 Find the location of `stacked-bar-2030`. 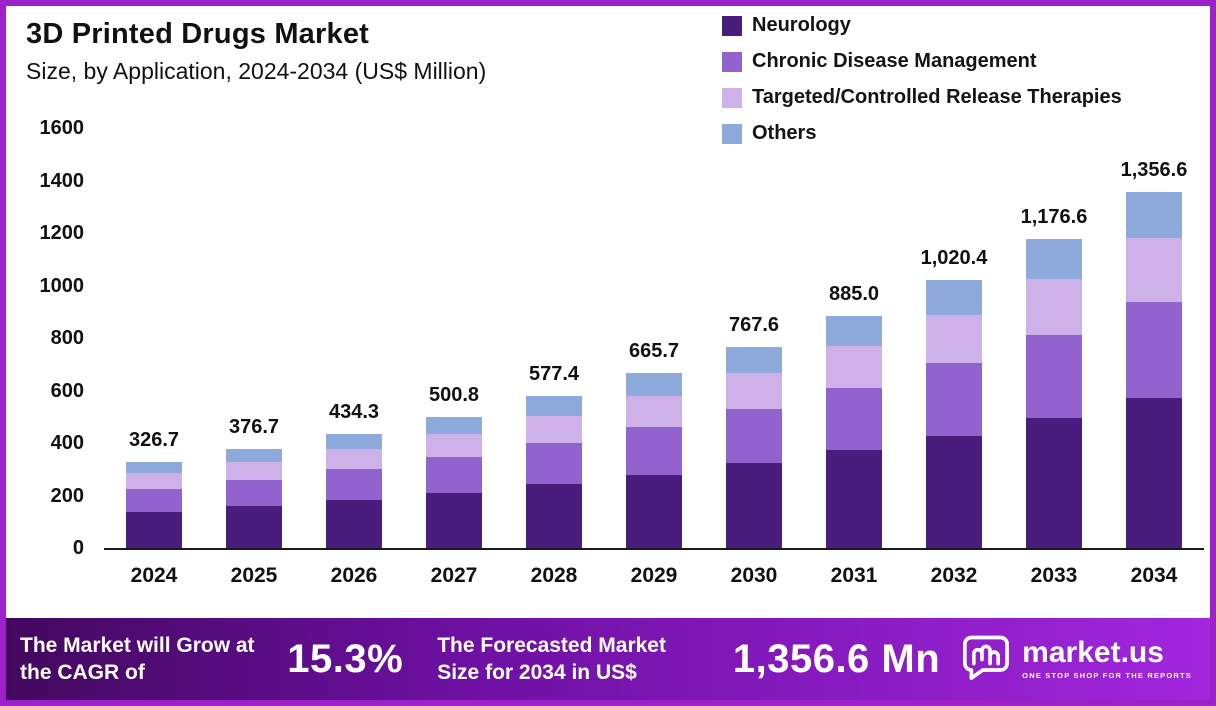

stacked-bar-2030 is located at coordinates (754, 447).